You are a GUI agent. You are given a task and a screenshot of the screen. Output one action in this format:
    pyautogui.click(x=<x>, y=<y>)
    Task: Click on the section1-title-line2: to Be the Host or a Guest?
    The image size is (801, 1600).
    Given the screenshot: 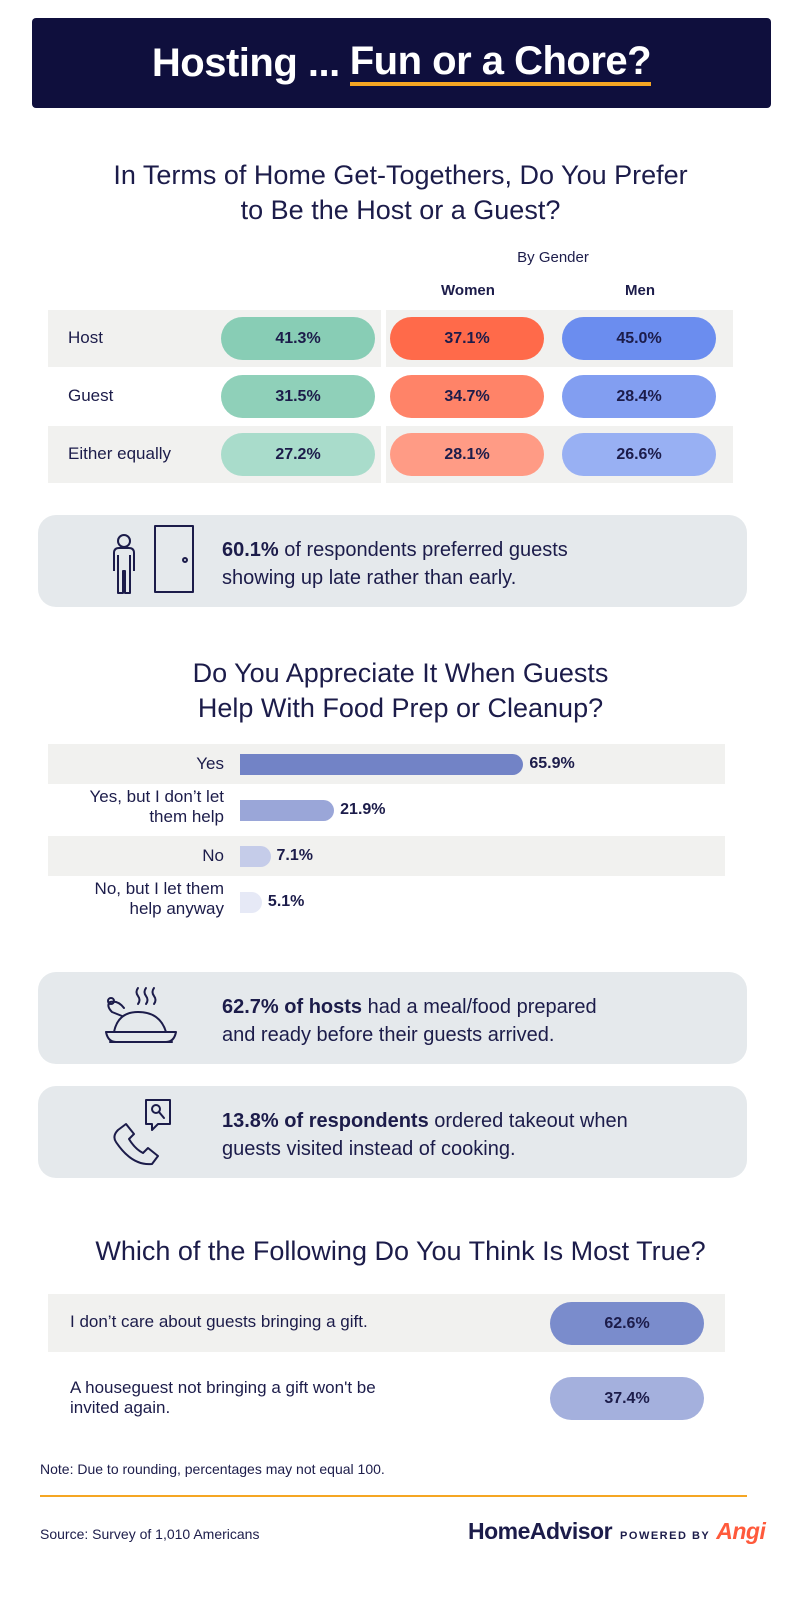 What is the action you would take?
    pyautogui.click(x=400, y=210)
    